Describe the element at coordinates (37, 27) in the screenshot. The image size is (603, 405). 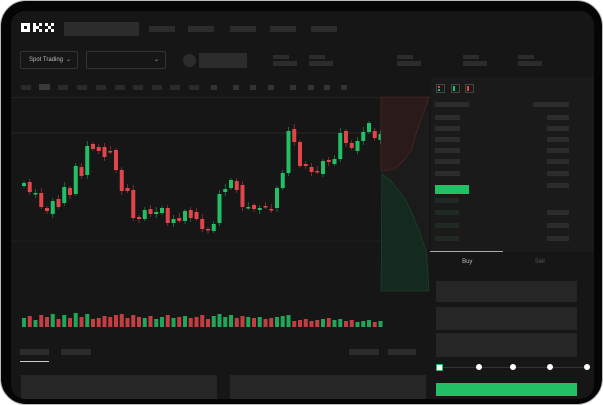
I see `okx-logo` at that location.